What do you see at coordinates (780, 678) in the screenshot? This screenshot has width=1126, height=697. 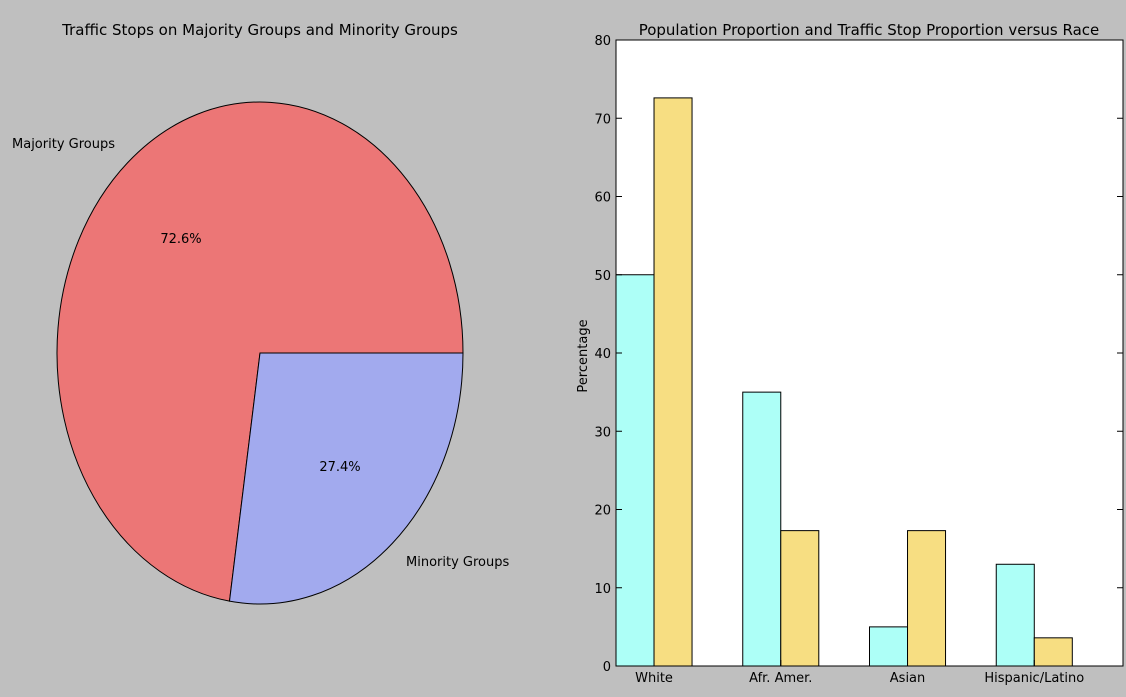 I see `x-tick-label: Afr. Amer.` at bounding box center [780, 678].